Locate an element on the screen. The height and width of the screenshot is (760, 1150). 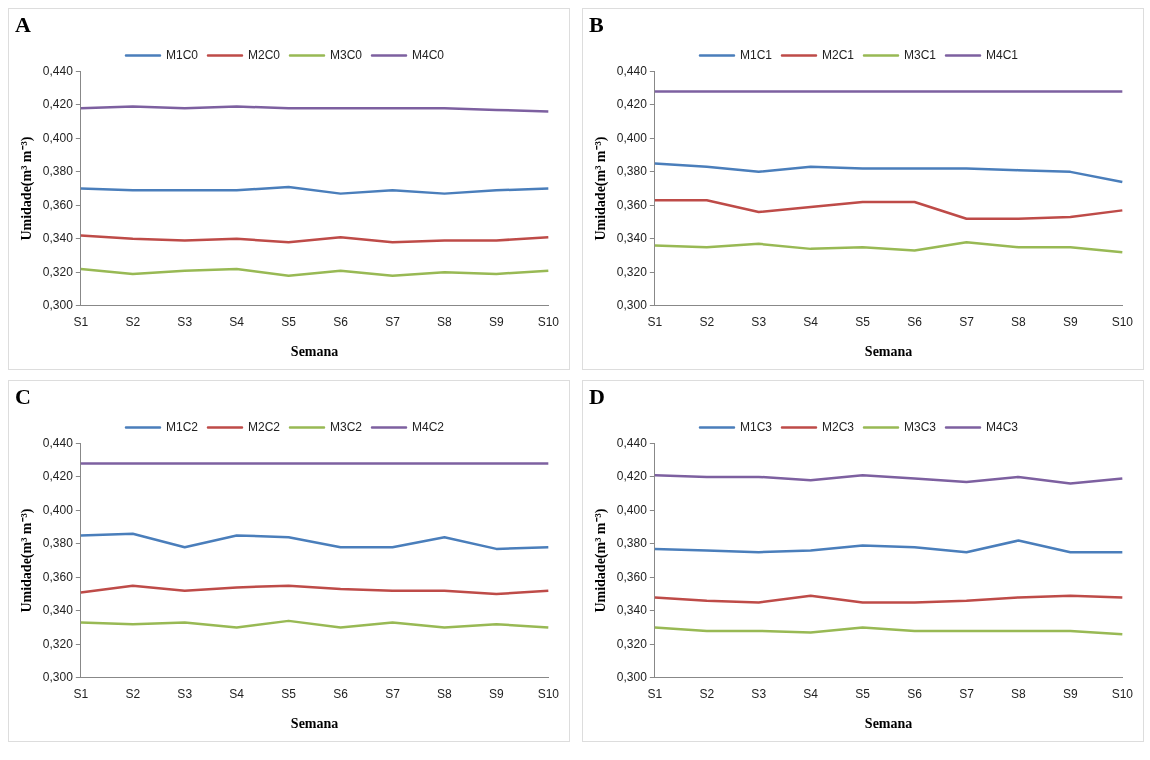
legend-label: M1C1 is located at coordinates (756, 54).